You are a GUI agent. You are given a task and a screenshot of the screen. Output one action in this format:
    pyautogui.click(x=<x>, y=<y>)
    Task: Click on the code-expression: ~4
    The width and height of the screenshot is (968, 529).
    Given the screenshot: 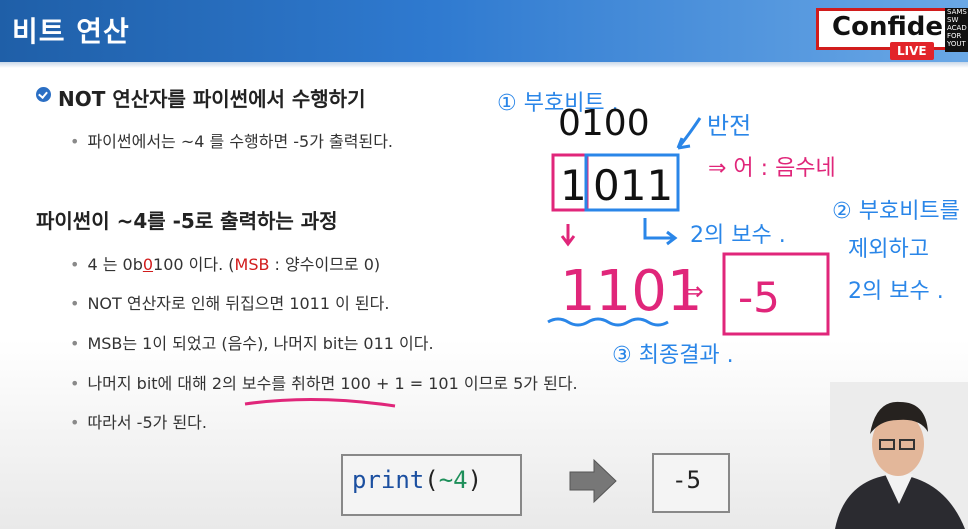 What is the action you would take?
    pyautogui.click(x=453, y=480)
    